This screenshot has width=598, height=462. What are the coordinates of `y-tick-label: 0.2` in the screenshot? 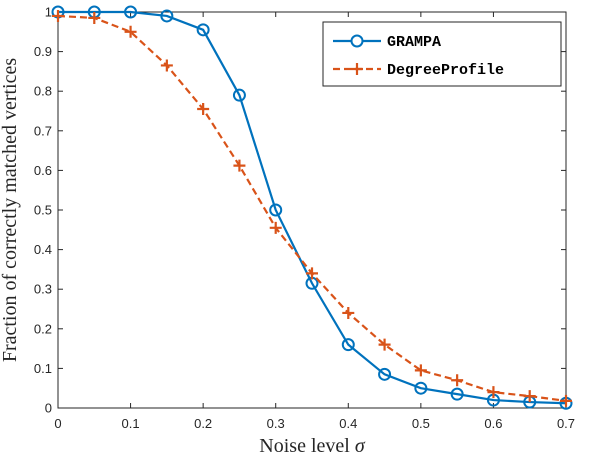 It's located at (43, 328).